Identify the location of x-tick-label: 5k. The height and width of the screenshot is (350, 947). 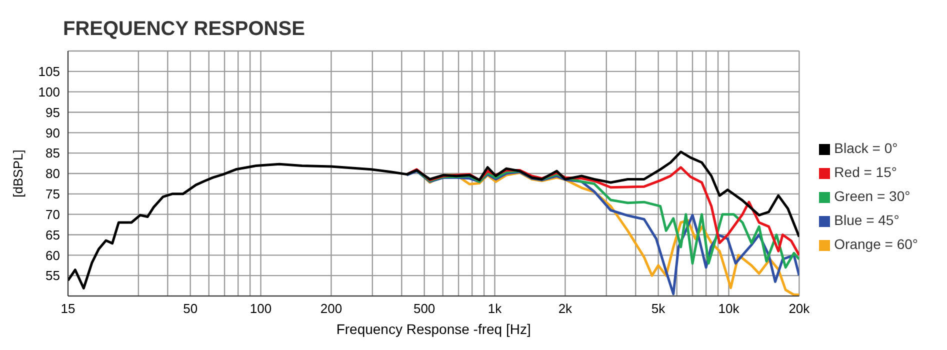
(658, 308).